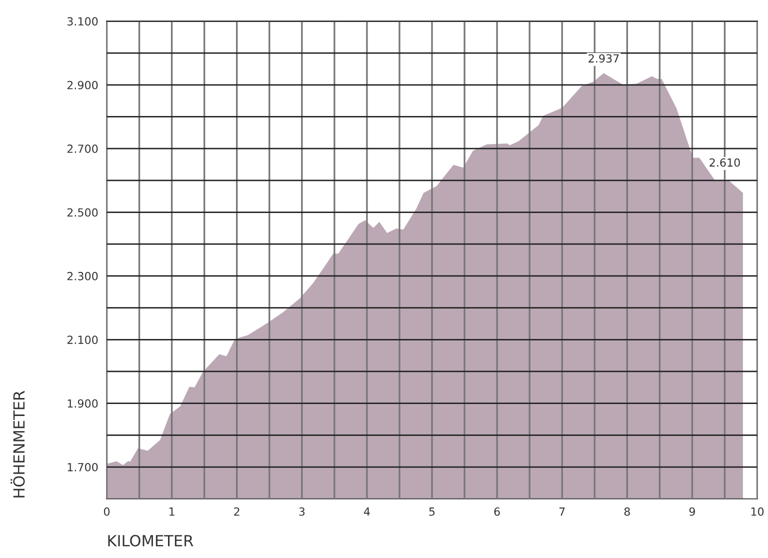 The height and width of the screenshot is (558, 768). I want to click on x-tick-label: 10, so click(757, 511).